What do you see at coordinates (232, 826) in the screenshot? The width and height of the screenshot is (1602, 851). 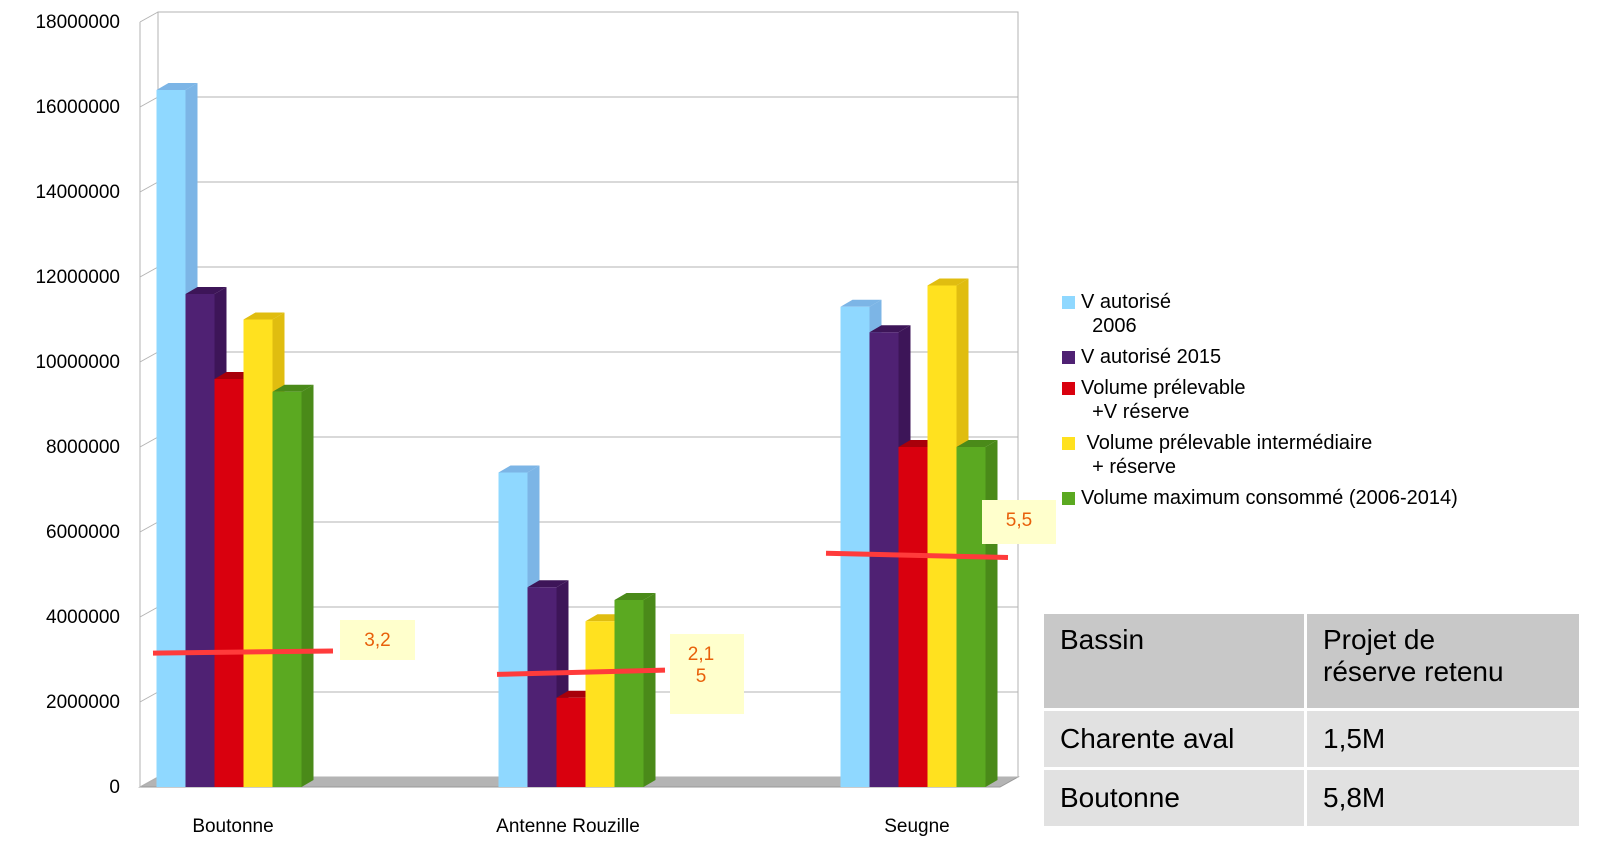 I see `x-tick-label: Boutonne` at bounding box center [232, 826].